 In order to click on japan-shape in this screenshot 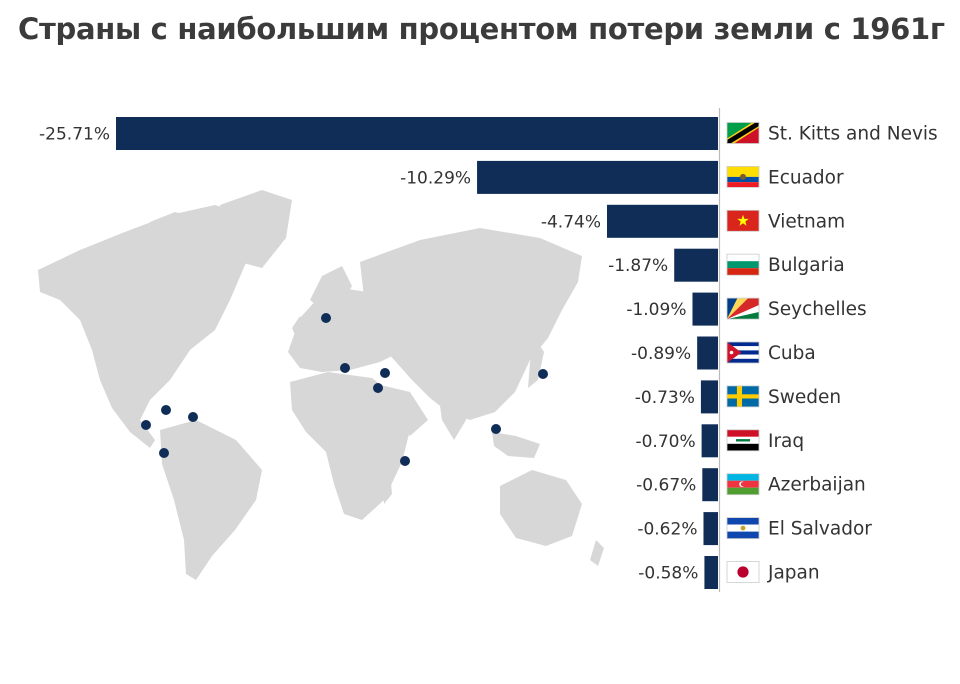, I will do `click(536, 364)`.